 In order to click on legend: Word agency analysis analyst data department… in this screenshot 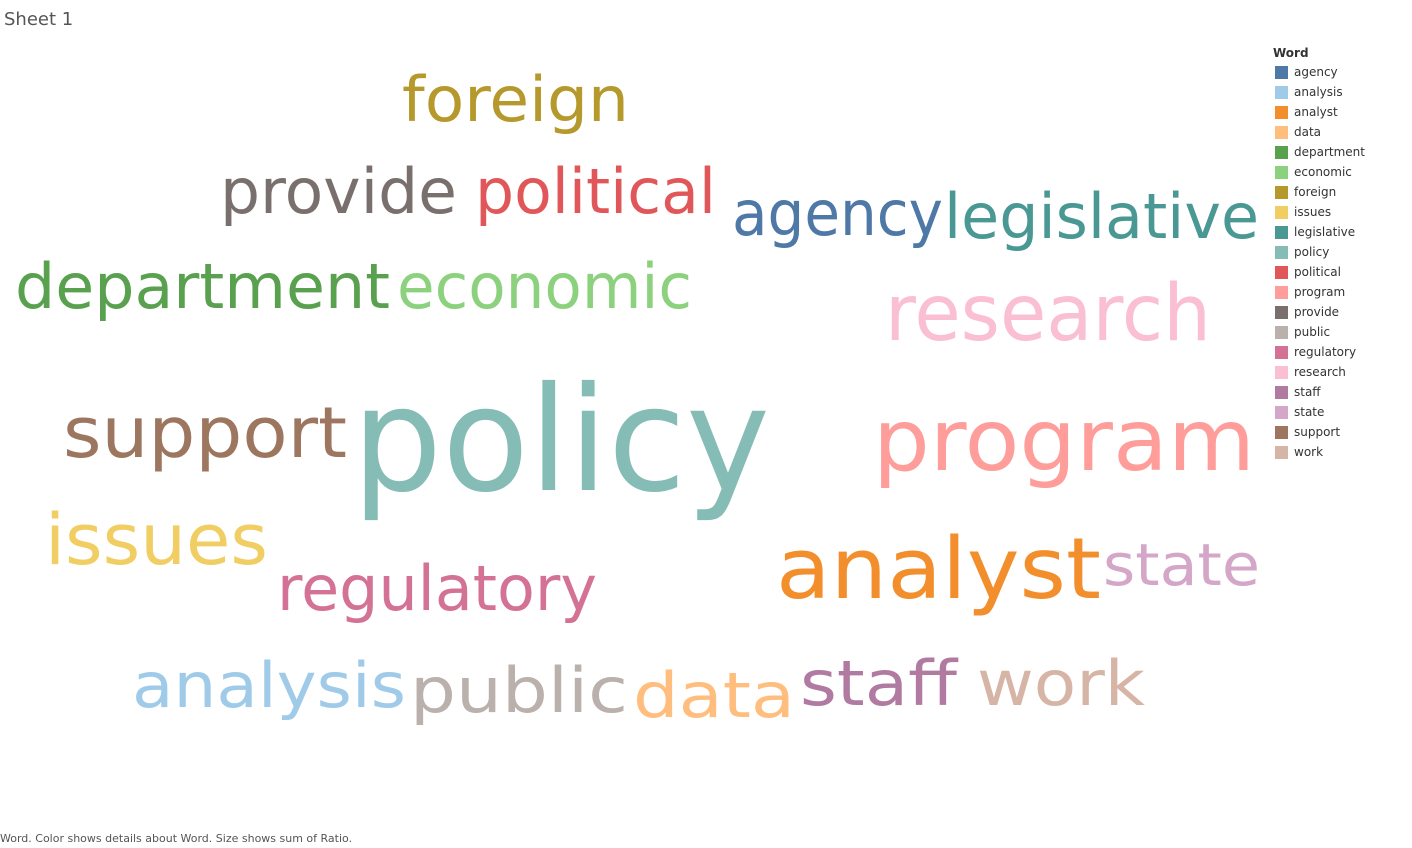, I will do `click(1338, 253)`.